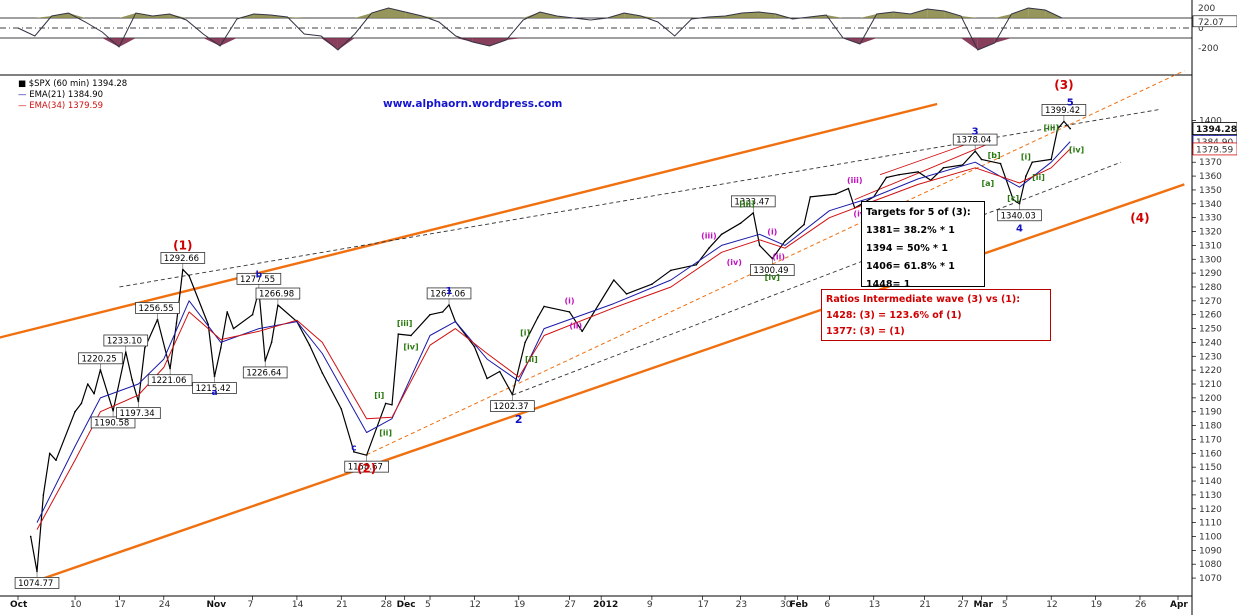  What do you see at coordinates (473, 104) in the screenshot?
I see `website-watermark: www.alphaorn.wordpress.com` at bounding box center [473, 104].